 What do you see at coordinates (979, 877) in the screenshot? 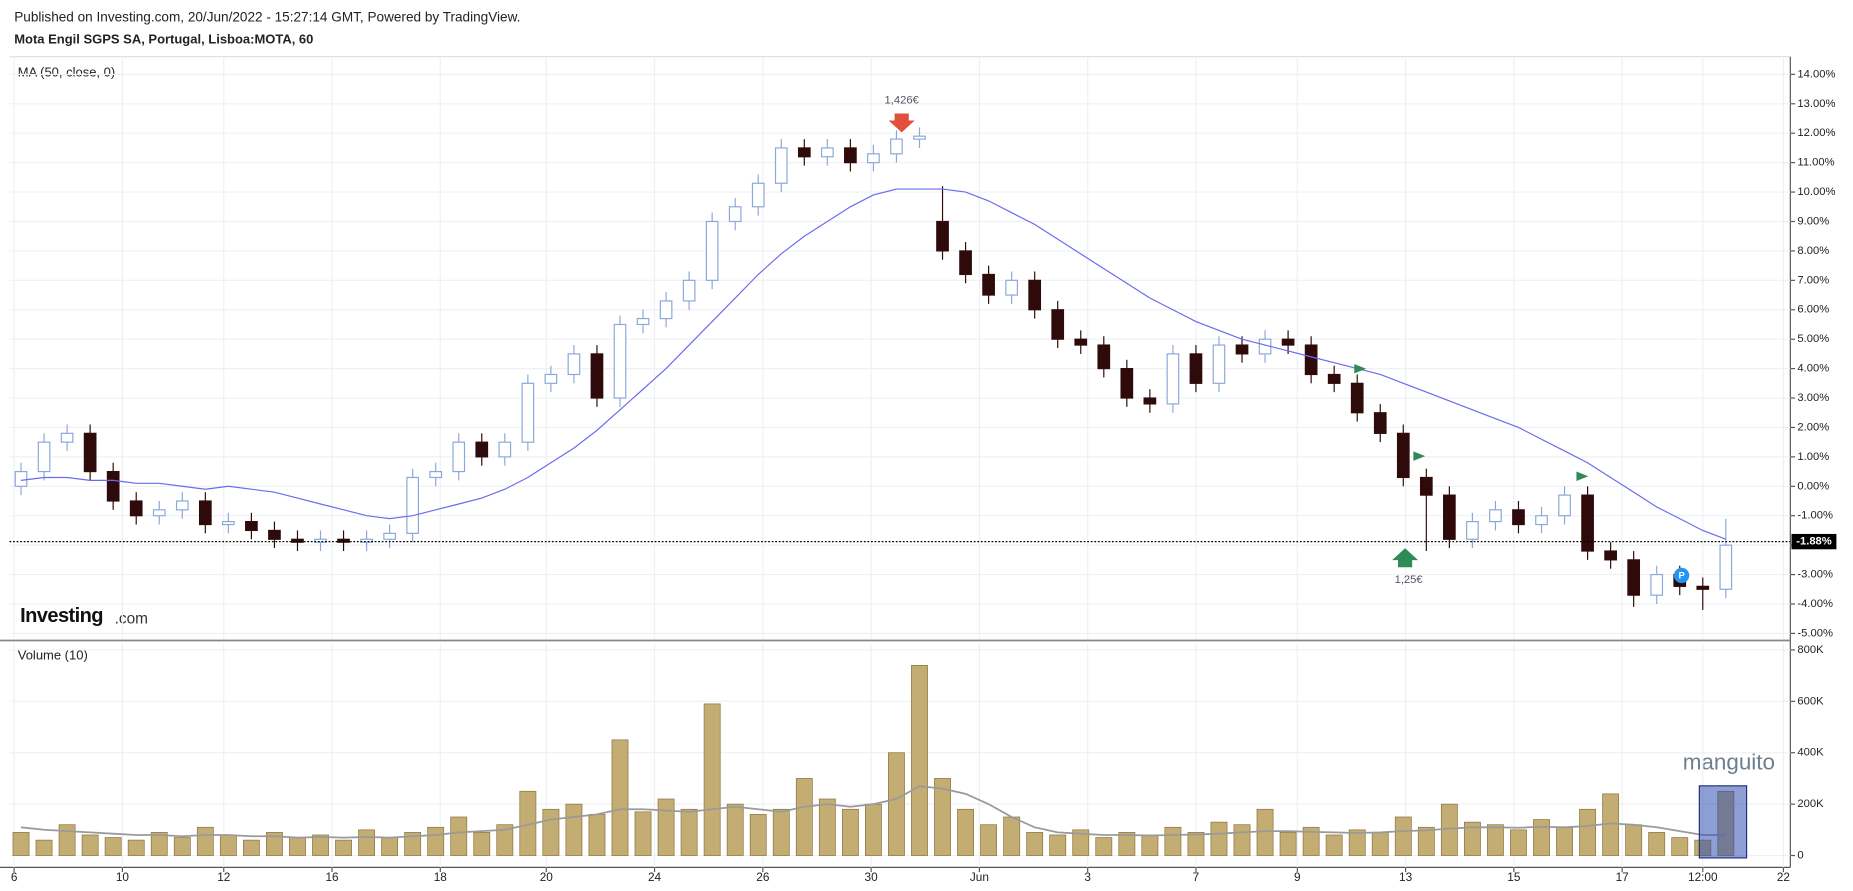
I see `x-tick-label: Jun` at bounding box center [979, 877].